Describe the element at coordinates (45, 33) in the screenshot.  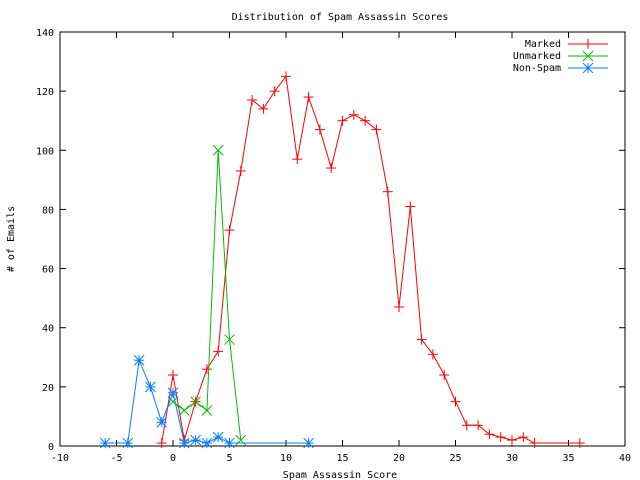
I see `y-tick-label: 140` at that location.